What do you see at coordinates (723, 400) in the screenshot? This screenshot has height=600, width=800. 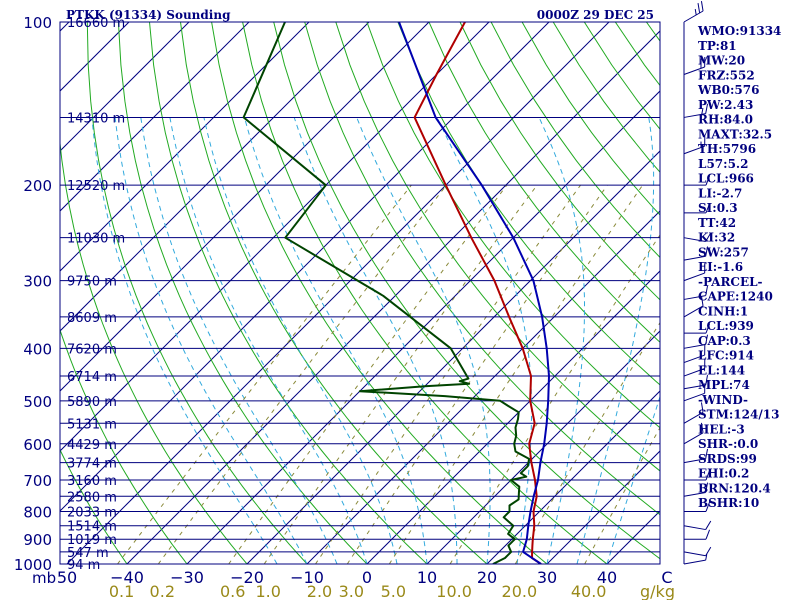 I see `index-entry: -WIND-` at bounding box center [723, 400].